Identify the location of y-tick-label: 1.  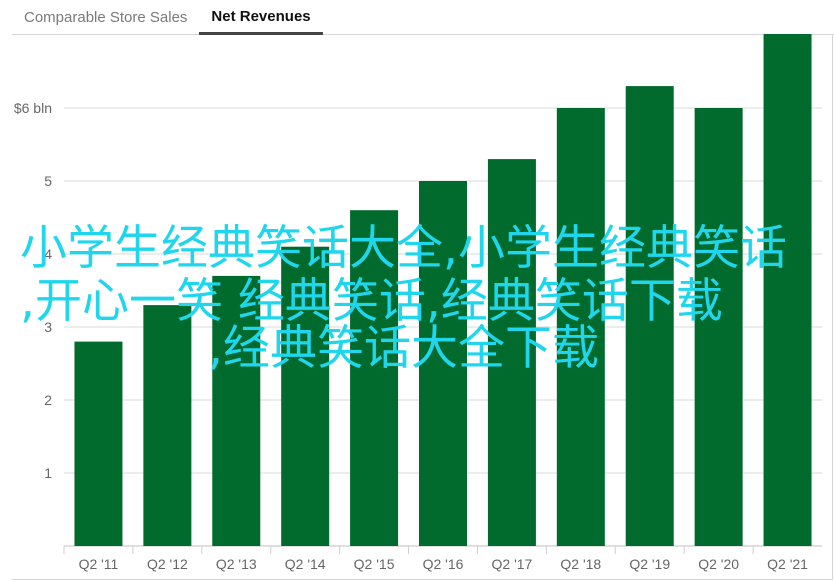
(48, 473).